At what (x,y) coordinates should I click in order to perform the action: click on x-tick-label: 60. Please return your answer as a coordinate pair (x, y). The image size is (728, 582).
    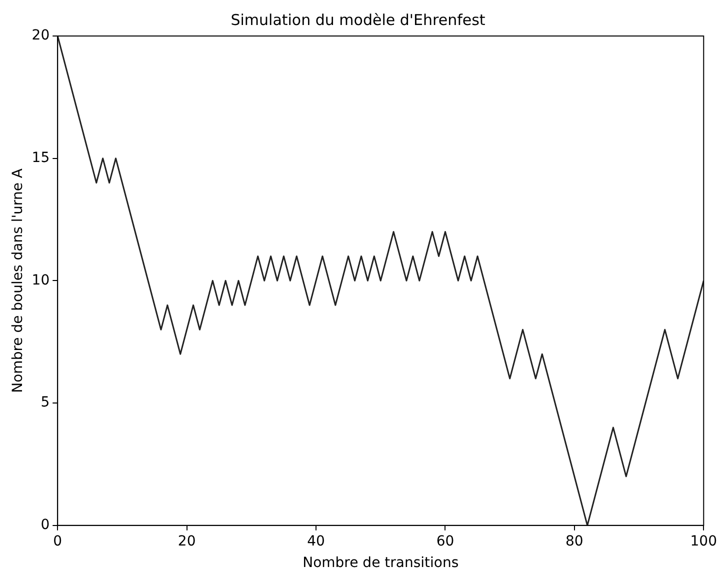
    Looking at the image, I should click on (445, 541).